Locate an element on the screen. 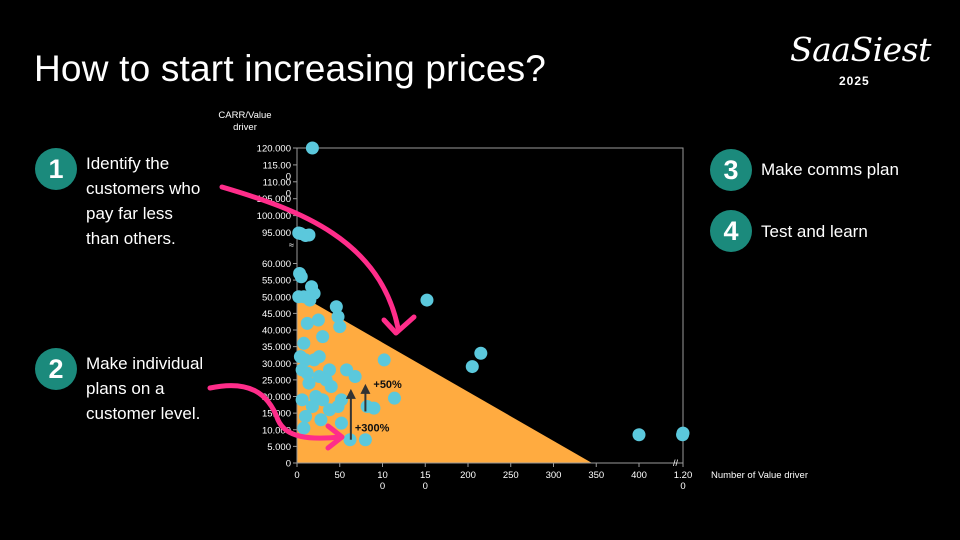  y-tick-label: 10.000 is located at coordinates (276, 430).